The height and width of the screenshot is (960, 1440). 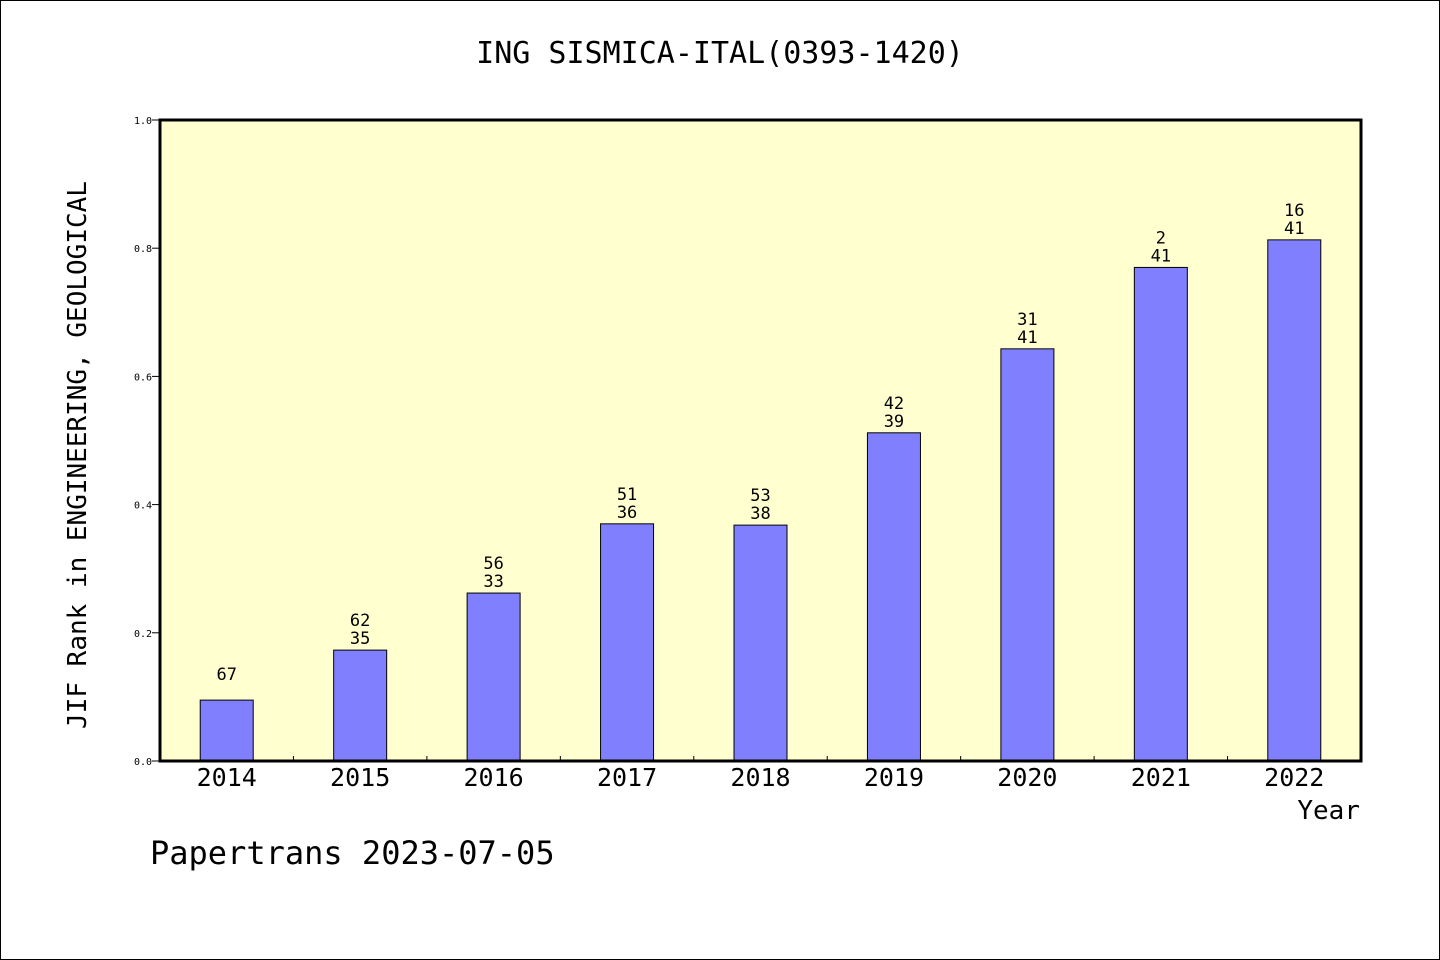 What do you see at coordinates (360, 639) in the screenshot?
I see `data-label-bottom: 35` at bounding box center [360, 639].